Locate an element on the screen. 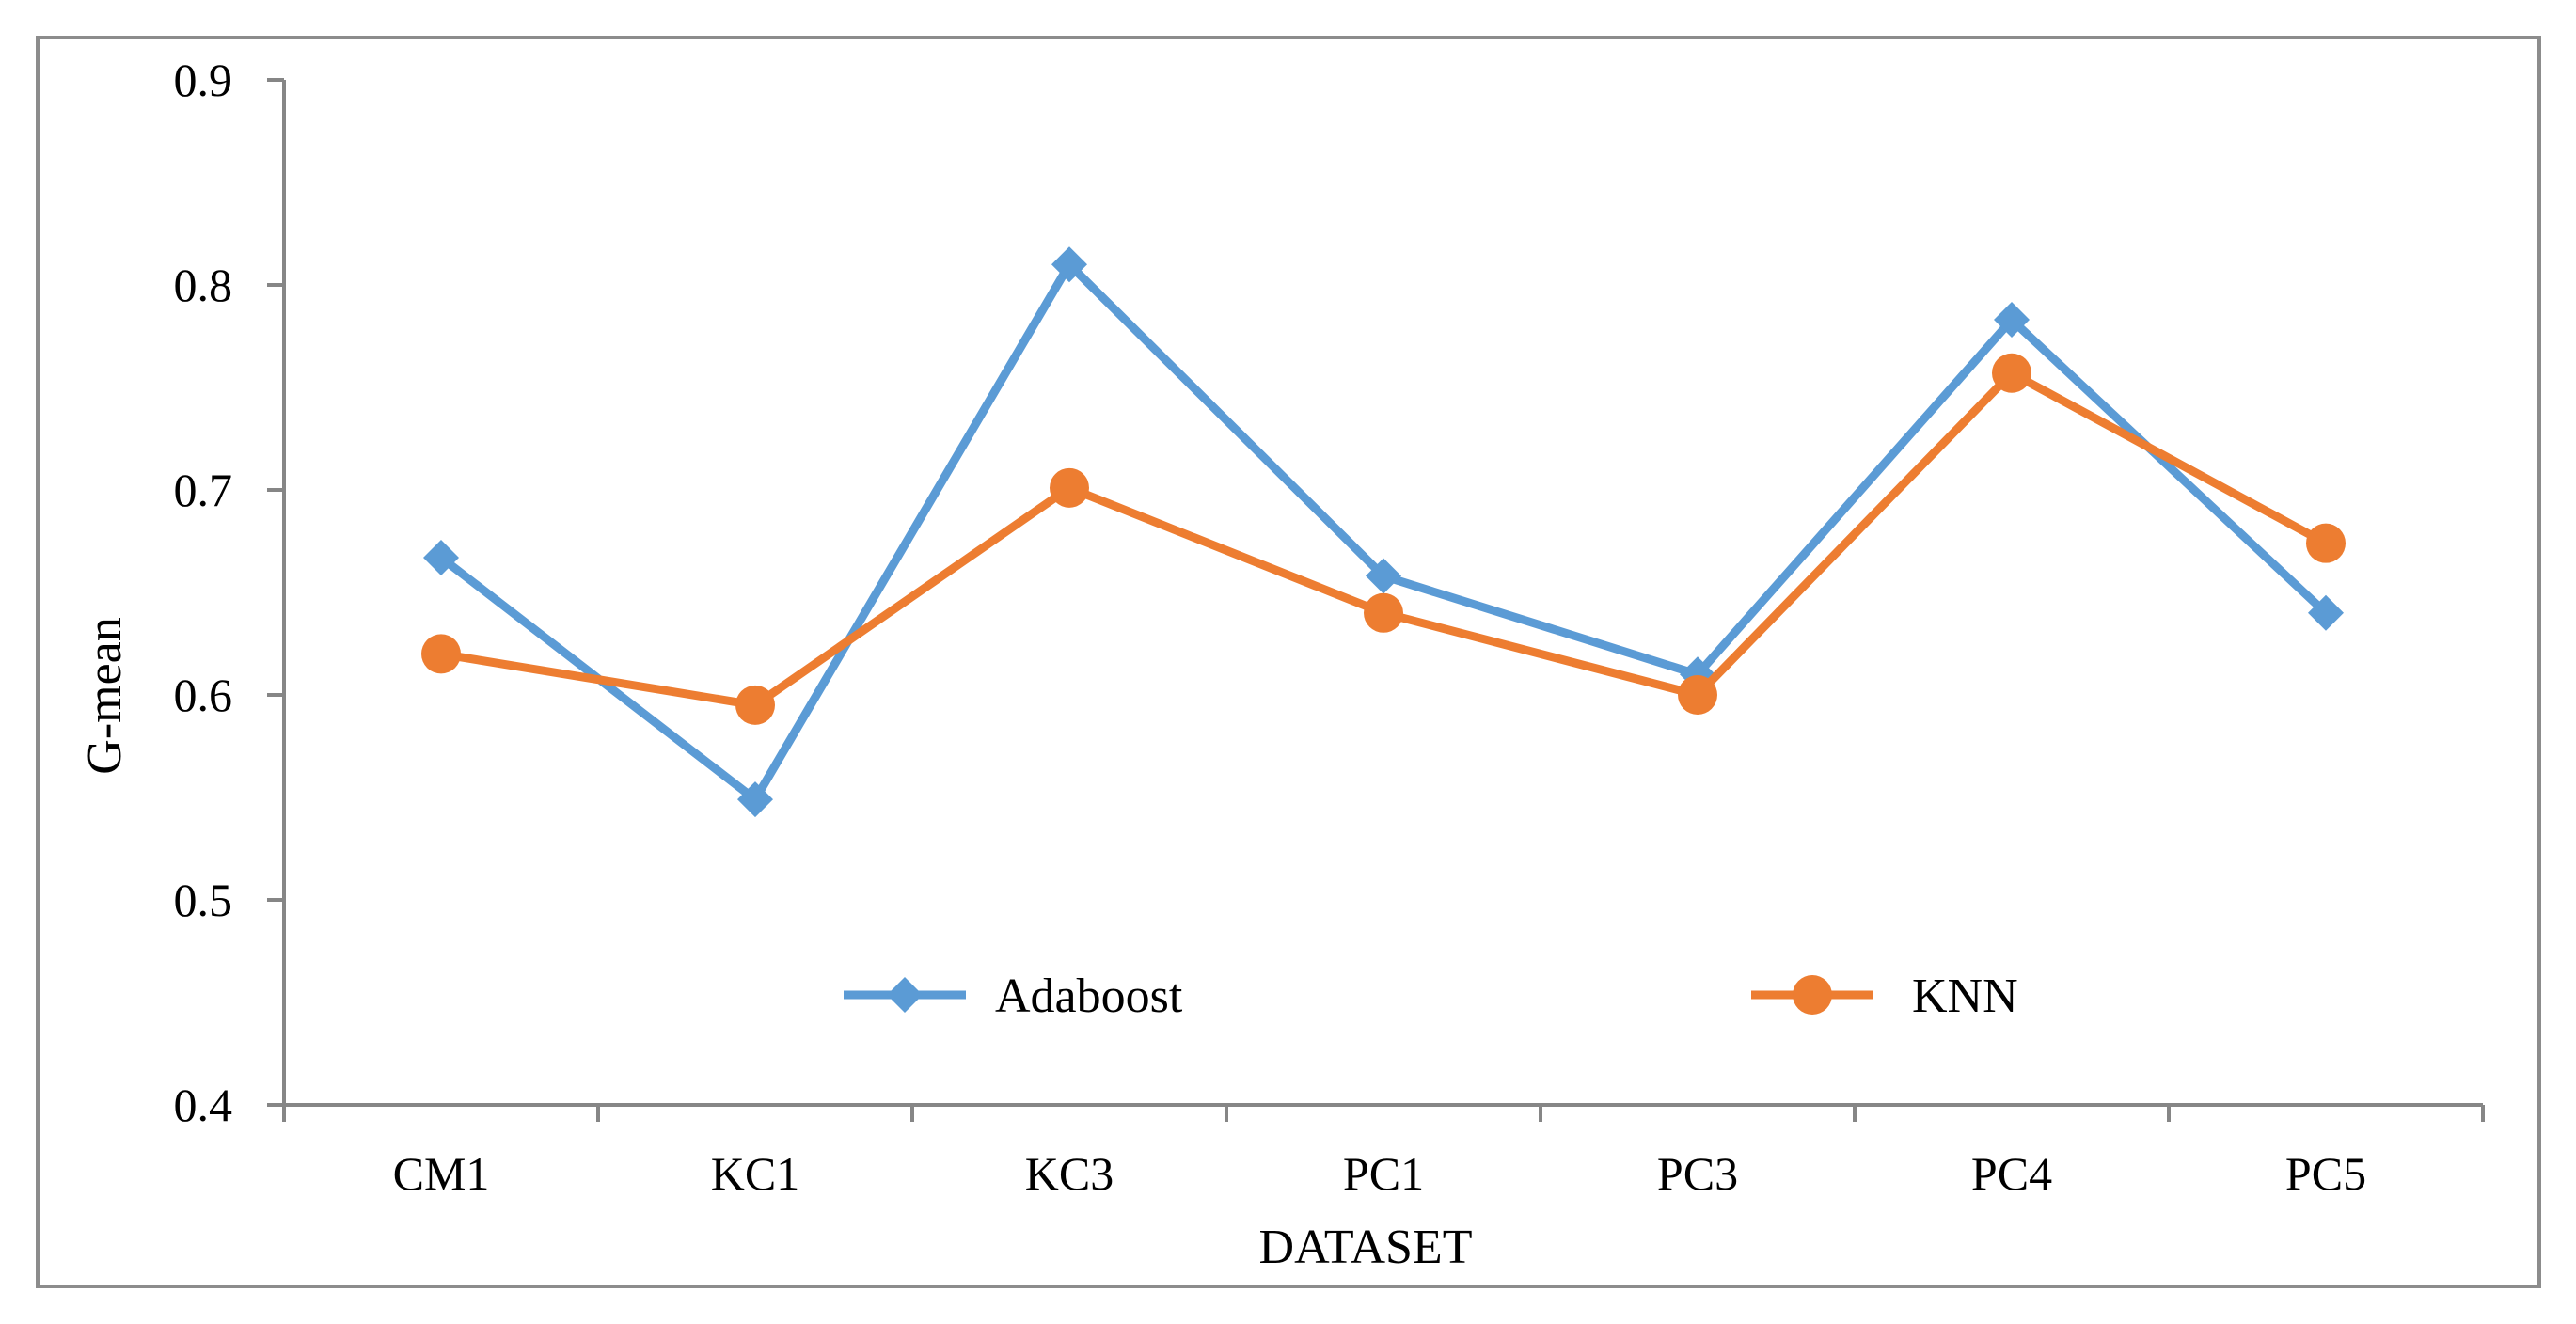 This screenshot has height=1324, width=2576. y-tick-label: 0.7 is located at coordinates (203, 490).